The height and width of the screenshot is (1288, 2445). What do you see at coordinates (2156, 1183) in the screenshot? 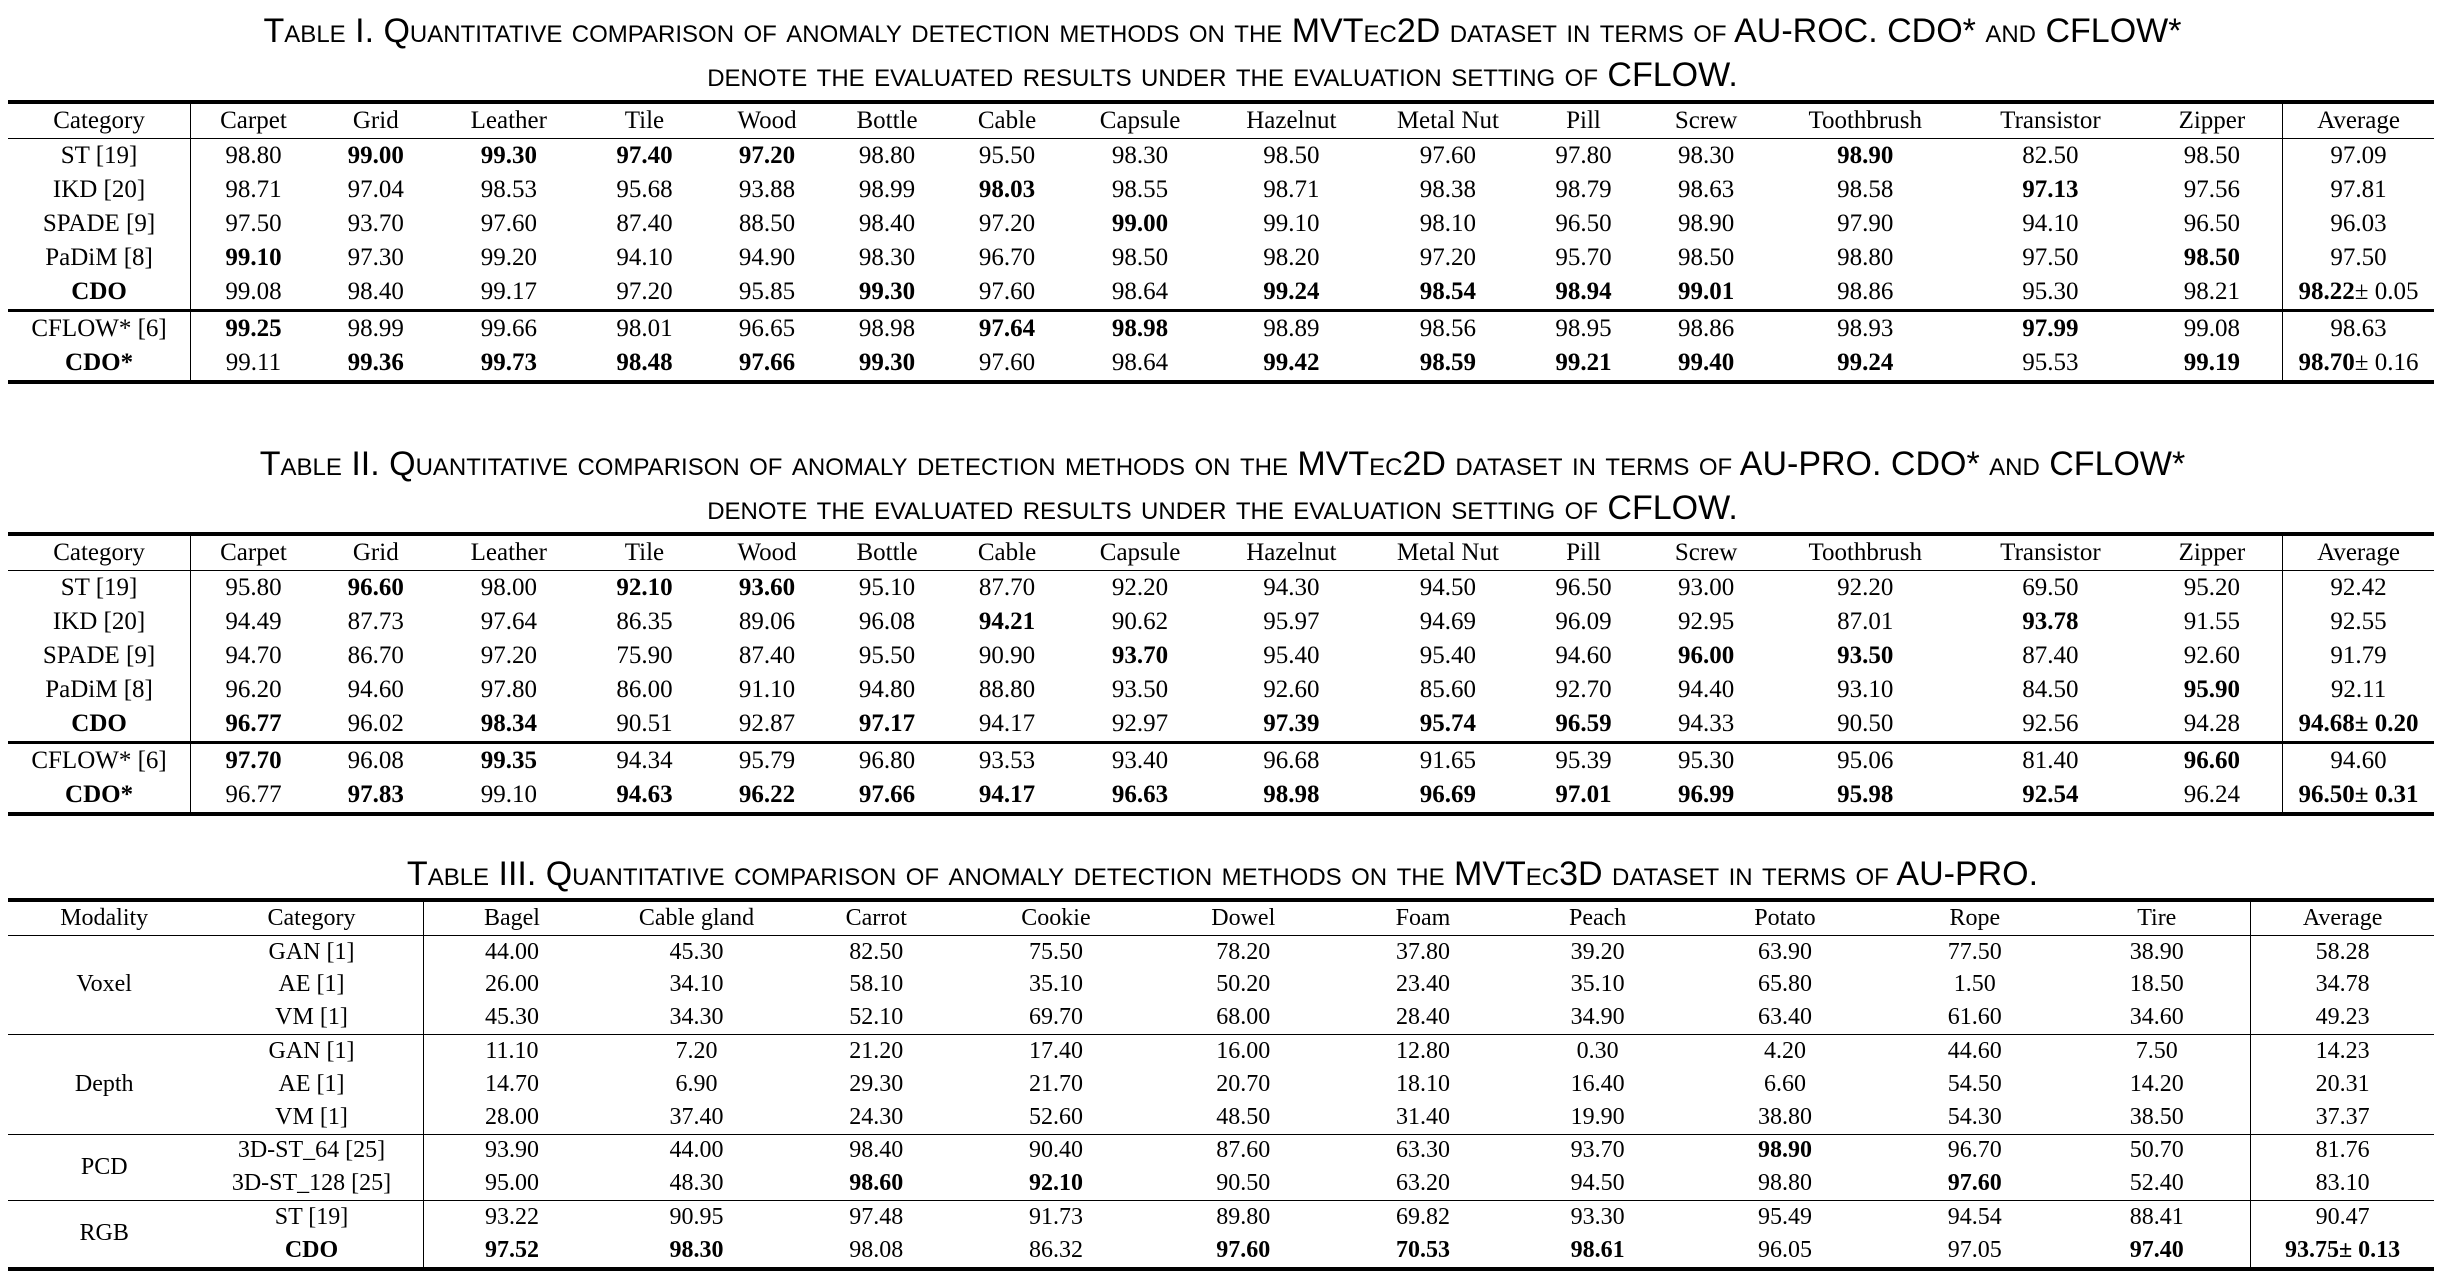
I see `value-cell: 52.40` at bounding box center [2156, 1183].